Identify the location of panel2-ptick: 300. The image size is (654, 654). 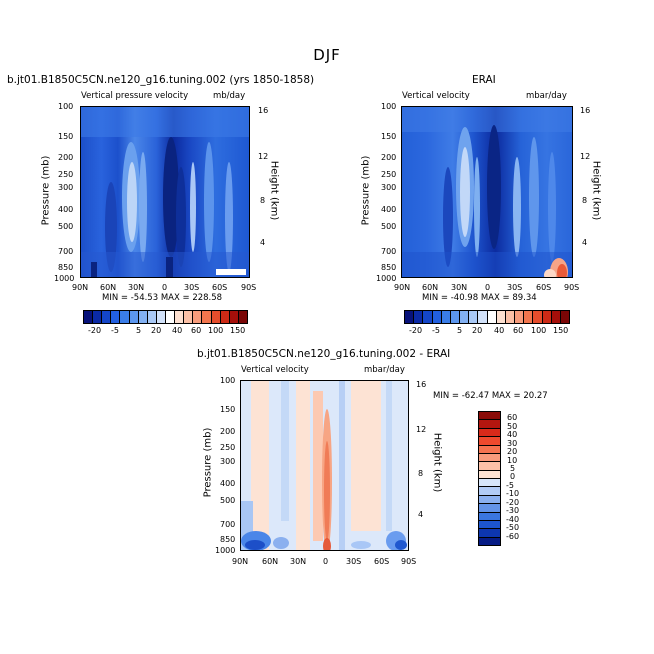
(389, 187).